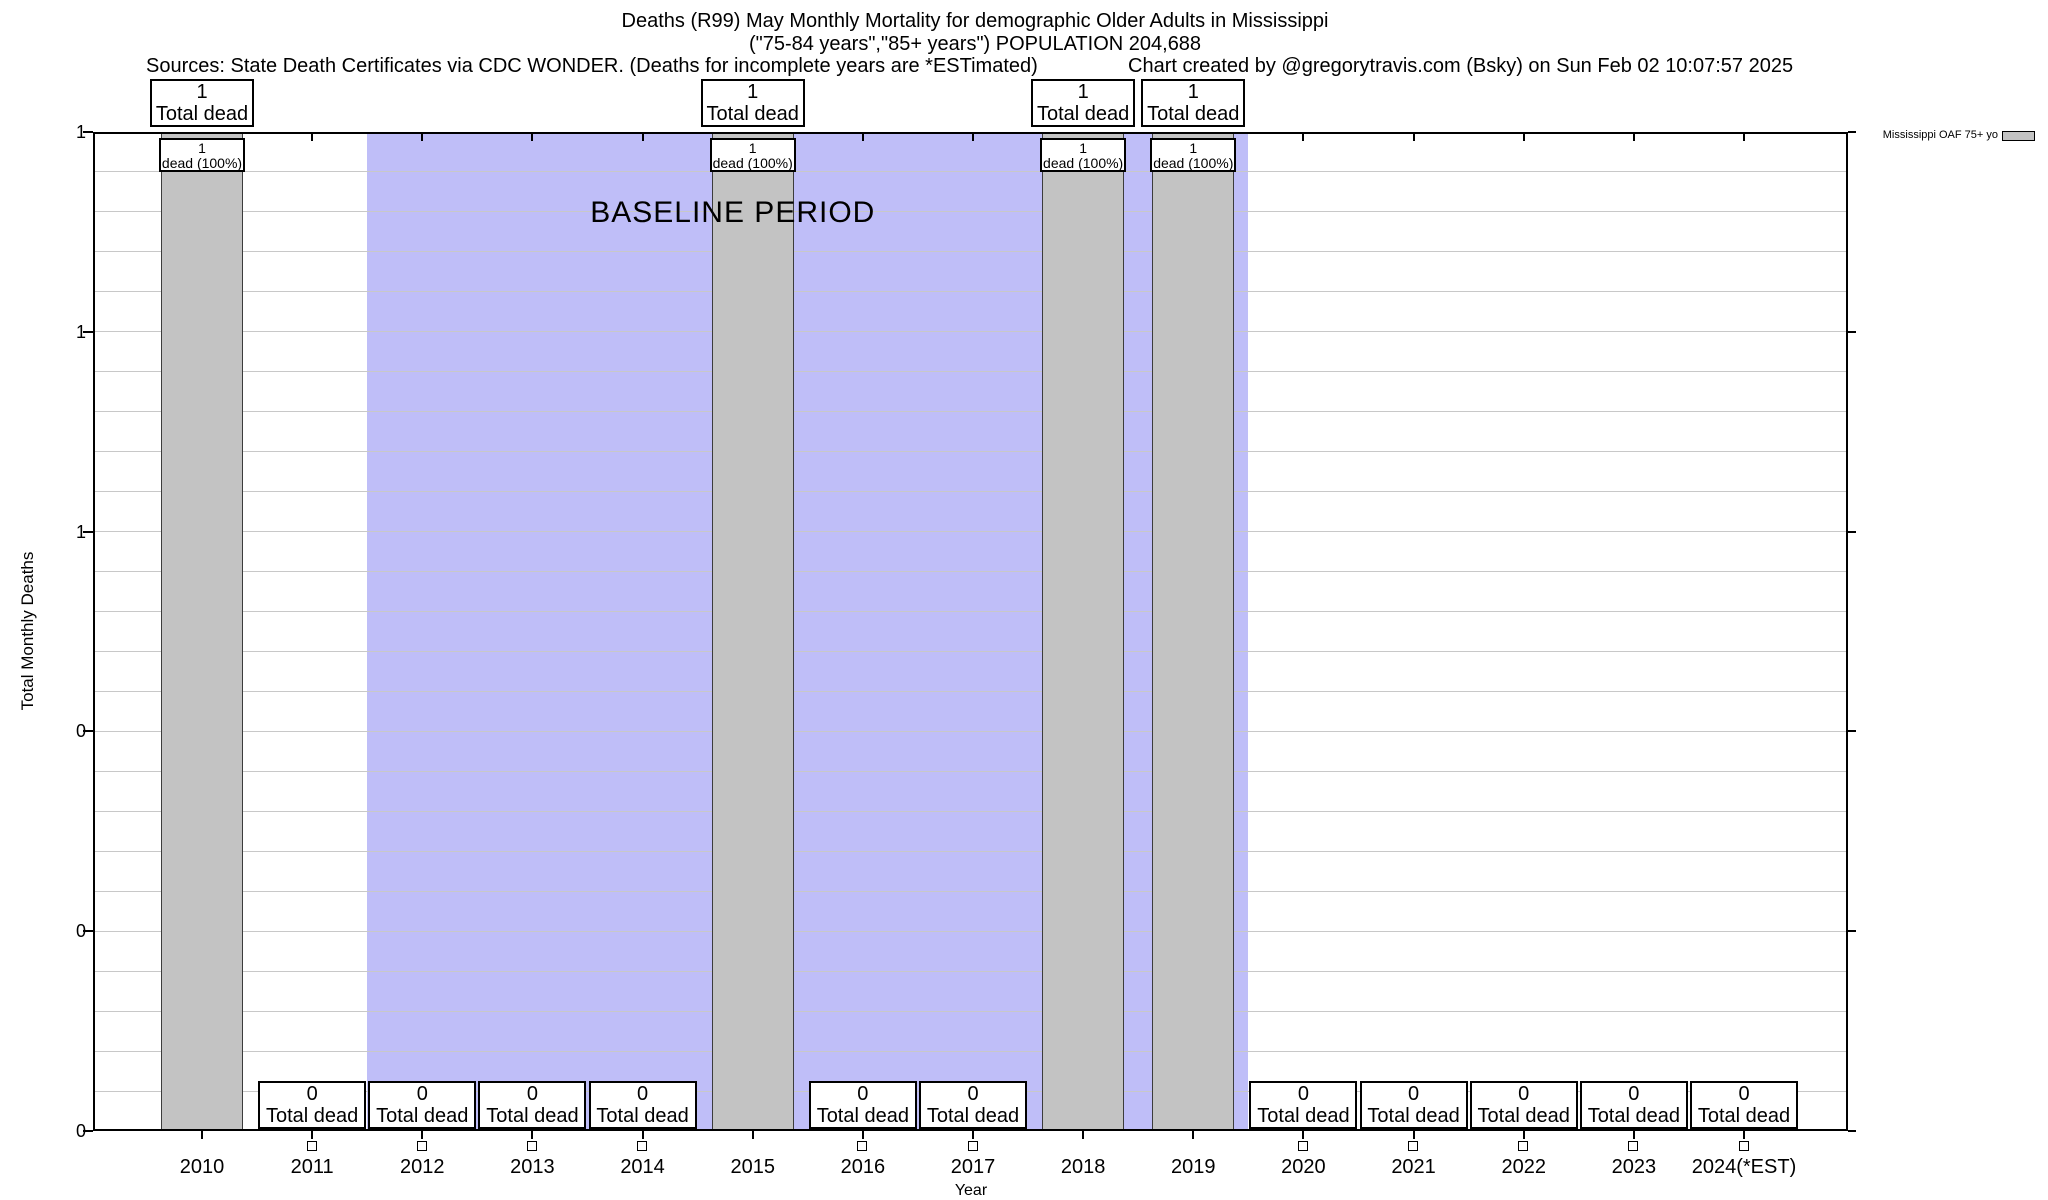  Describe the element at coordinates (1523, 1167) in the screenshot. I see `x-tick-label: 2022` at that location.